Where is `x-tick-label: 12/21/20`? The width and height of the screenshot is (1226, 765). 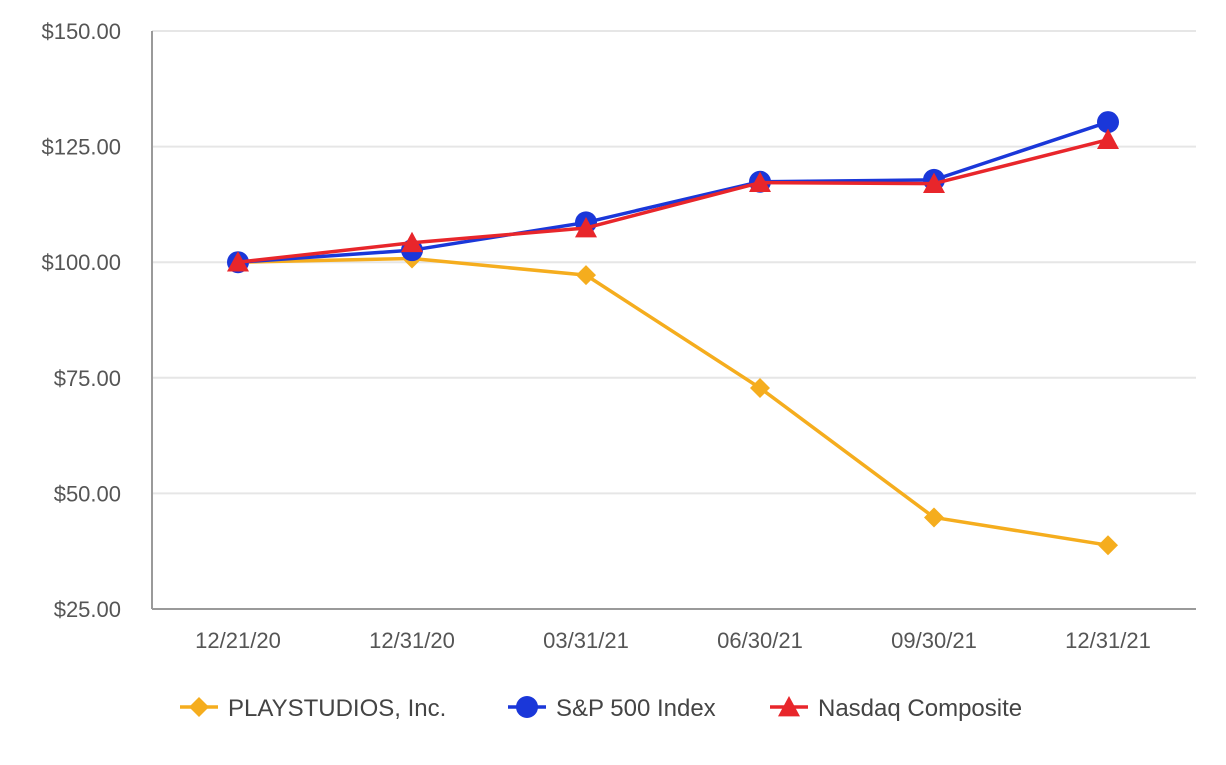
x-tick-label: 12/21/20 is located at coordinates (238, 640).